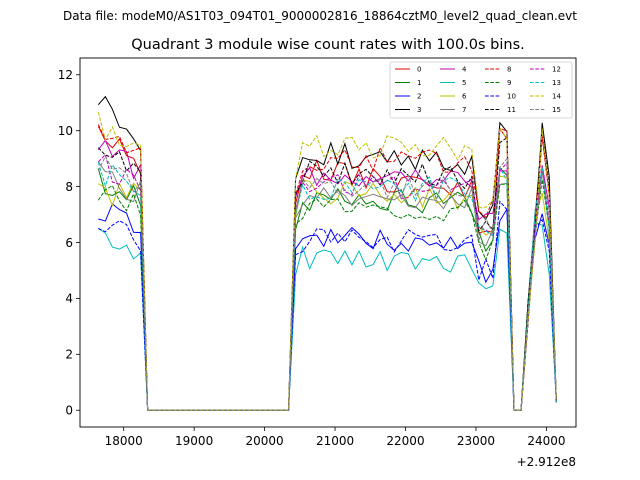  What do you see at coordinates (464, 83) in the screenshot?
I see `legend-label-5: 5` at bounding box center [464, 83].